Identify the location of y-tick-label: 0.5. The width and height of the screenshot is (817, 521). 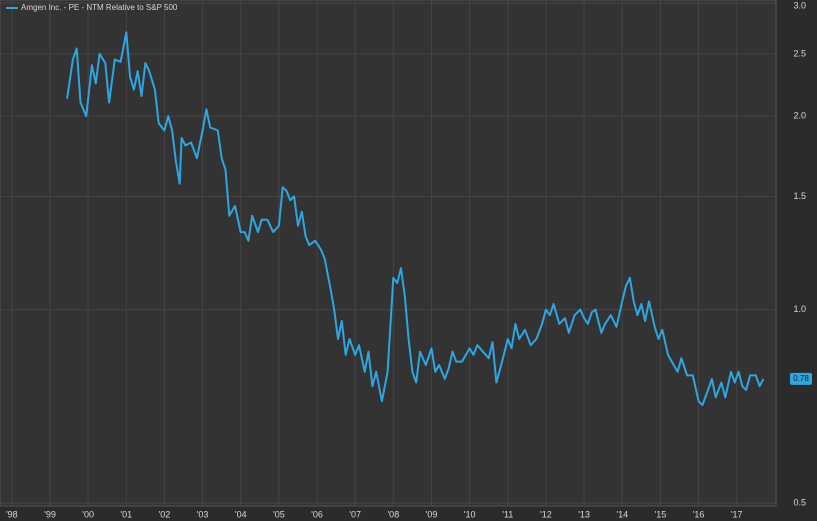
(799, 502).